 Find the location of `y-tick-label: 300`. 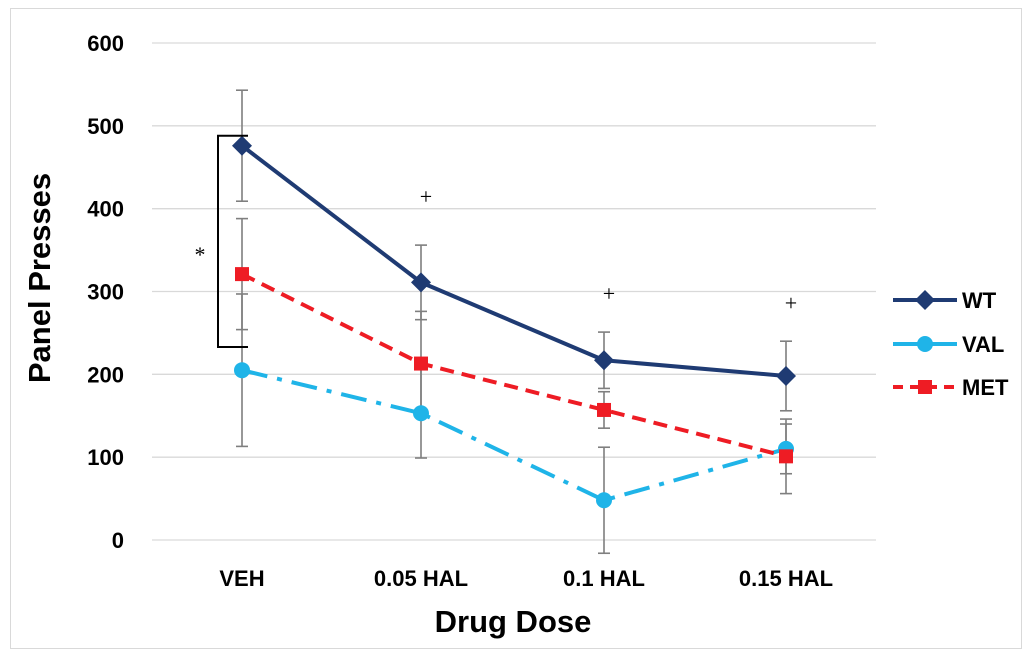

y-tick-label: 300 is located at coordinates (105, 292).